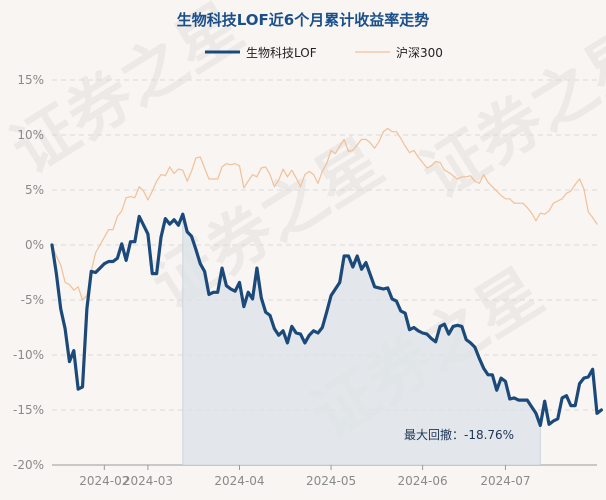 Image resolution: width=606 pixels, height=500 pixels. What do you see at coordinates (505, 481) in the screenshot?
I see `x-tick-label: 2024-07` at bounding box center [505, 481].